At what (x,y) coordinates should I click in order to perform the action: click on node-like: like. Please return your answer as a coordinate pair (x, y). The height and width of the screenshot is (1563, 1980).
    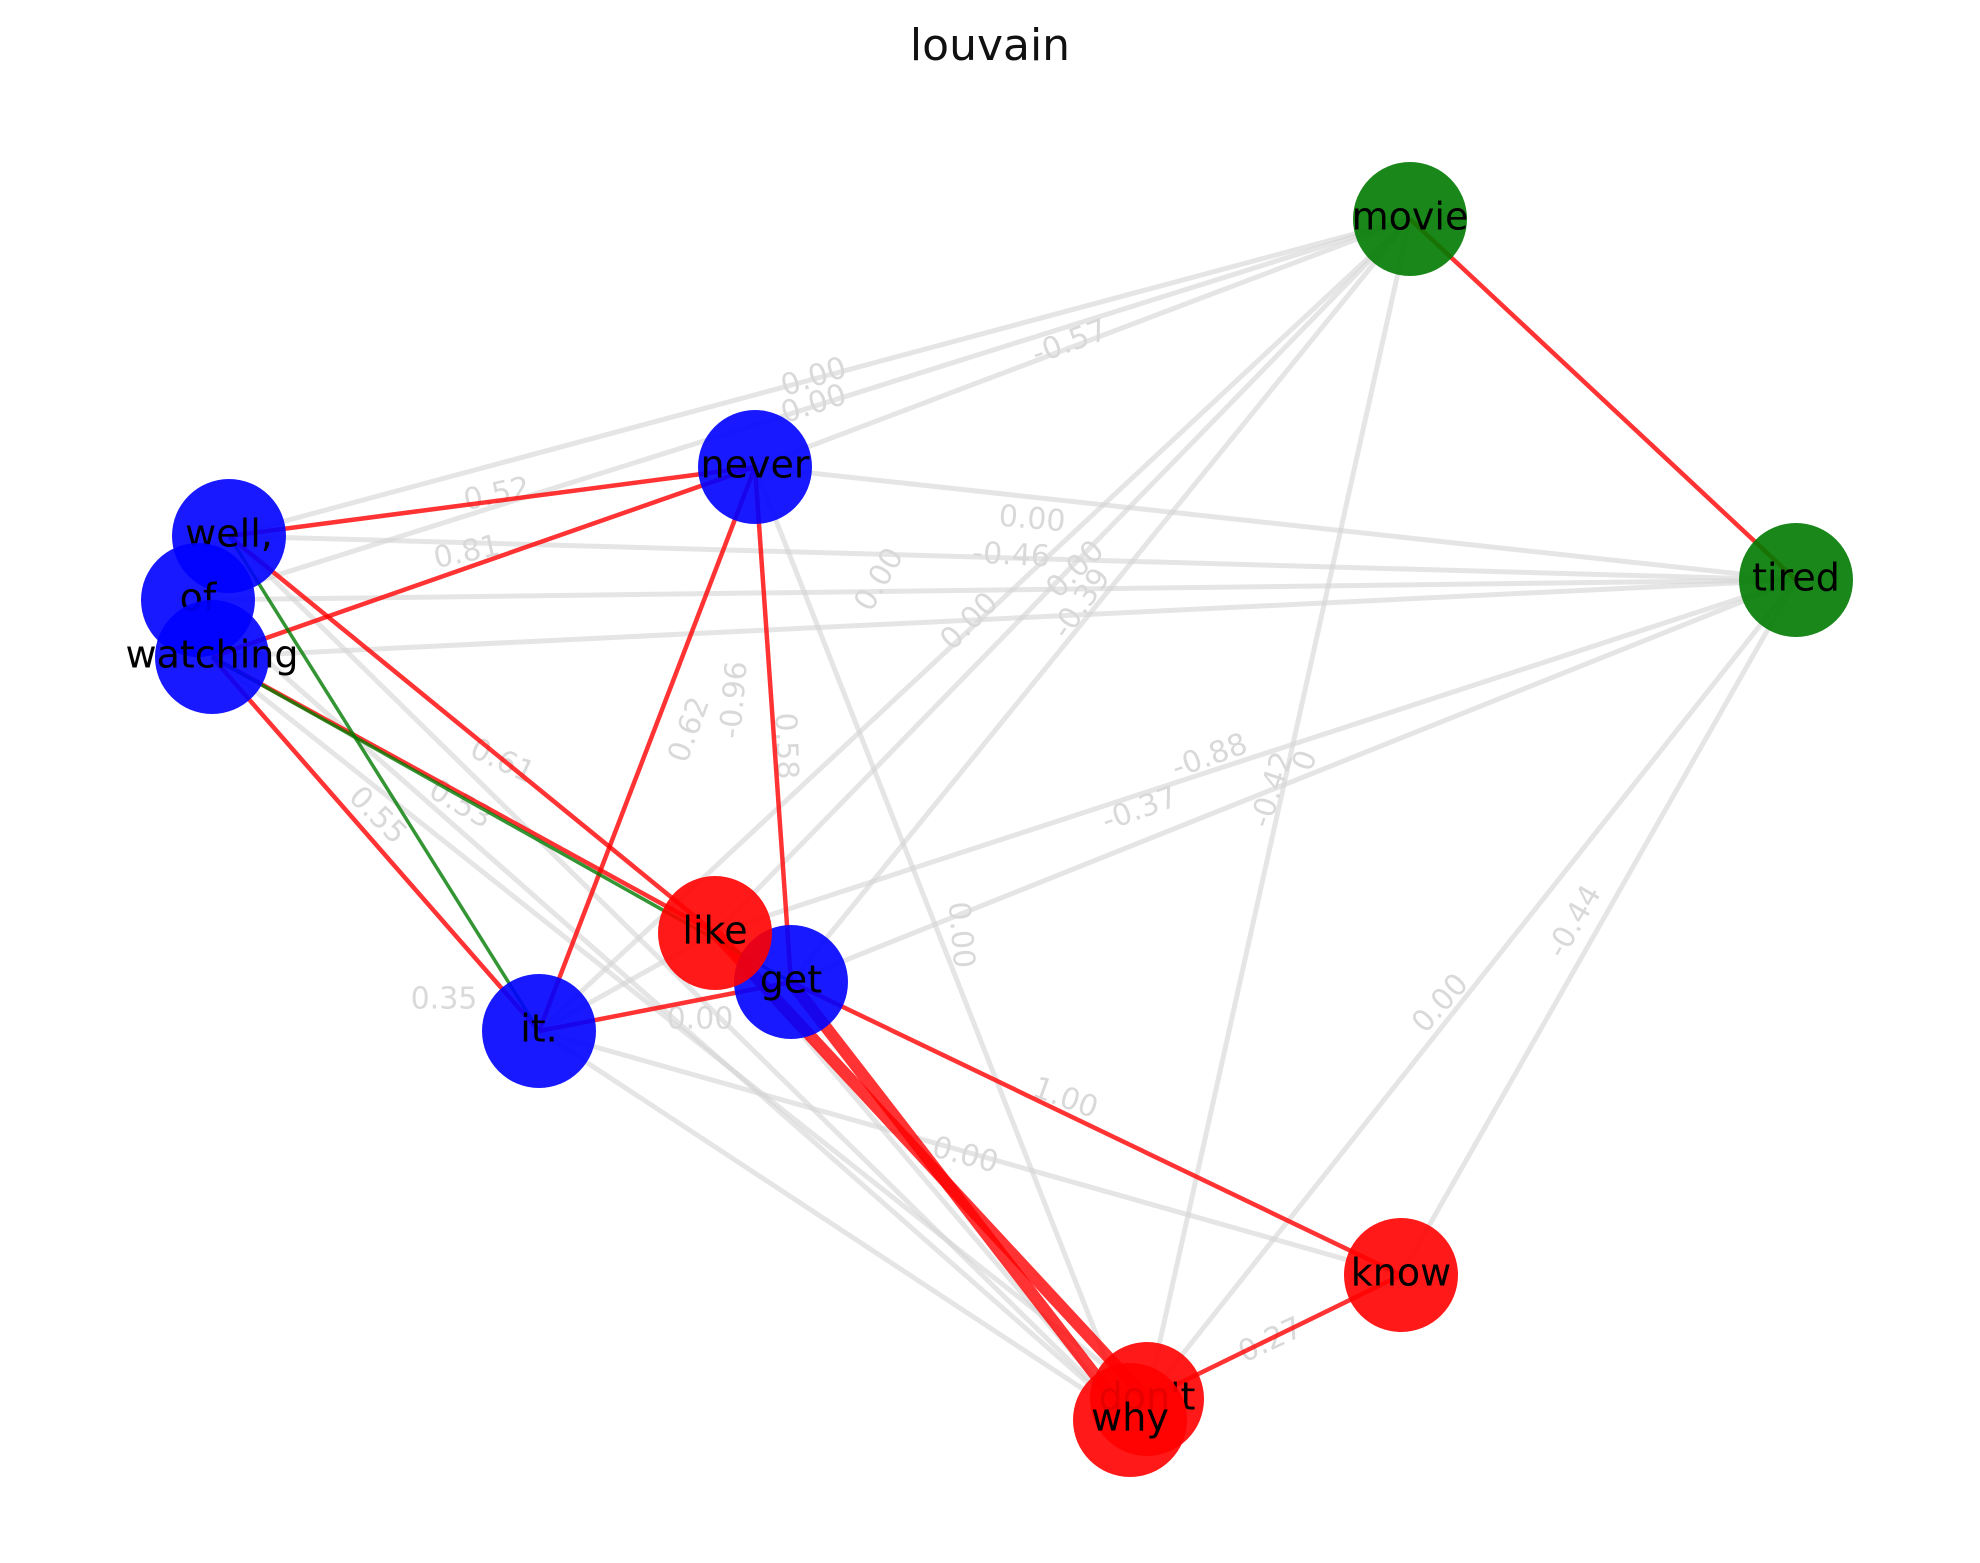
    Looking at the image, I should click on (715, 933).